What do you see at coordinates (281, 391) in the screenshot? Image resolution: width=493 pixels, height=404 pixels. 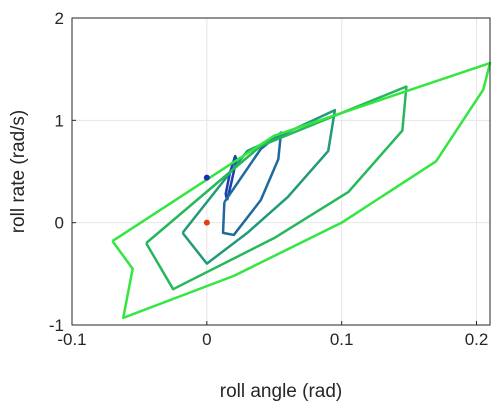 I see `x-axis-label: roll angle (rad)` at bounding box center [281, 391].